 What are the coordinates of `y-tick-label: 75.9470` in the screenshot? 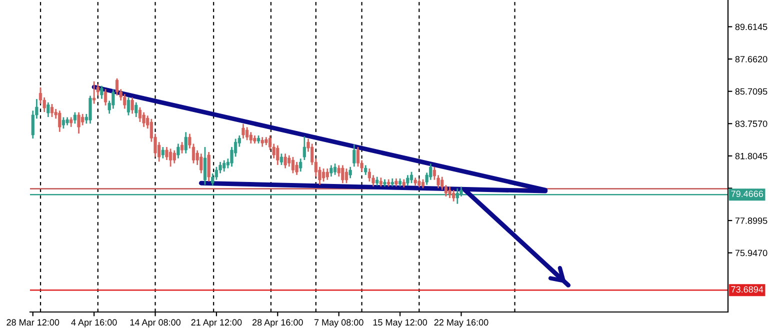 It's located at (751, 253).